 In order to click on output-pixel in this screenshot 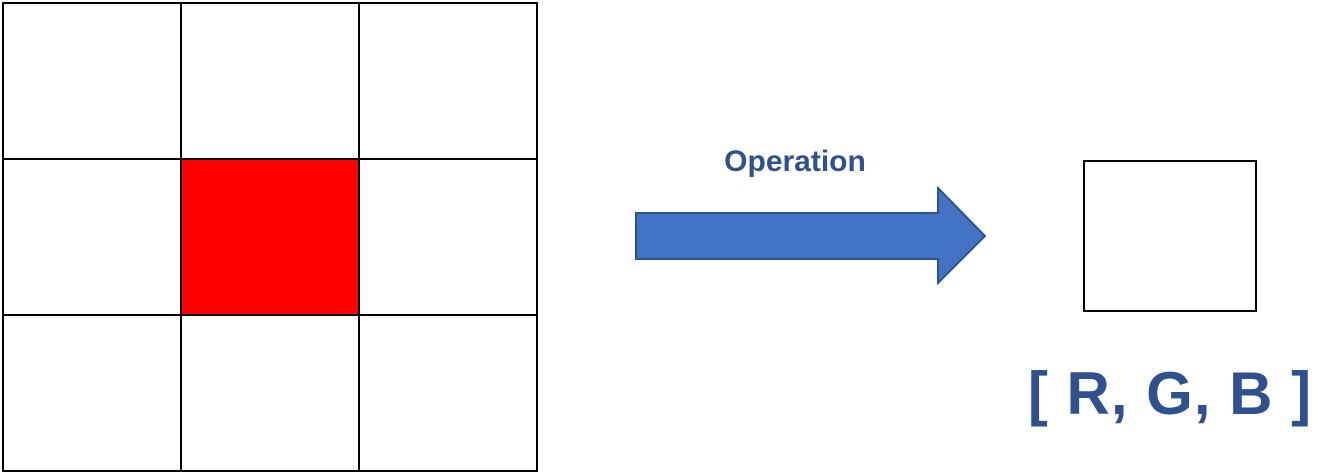, I will do `click(1170, 236)`.